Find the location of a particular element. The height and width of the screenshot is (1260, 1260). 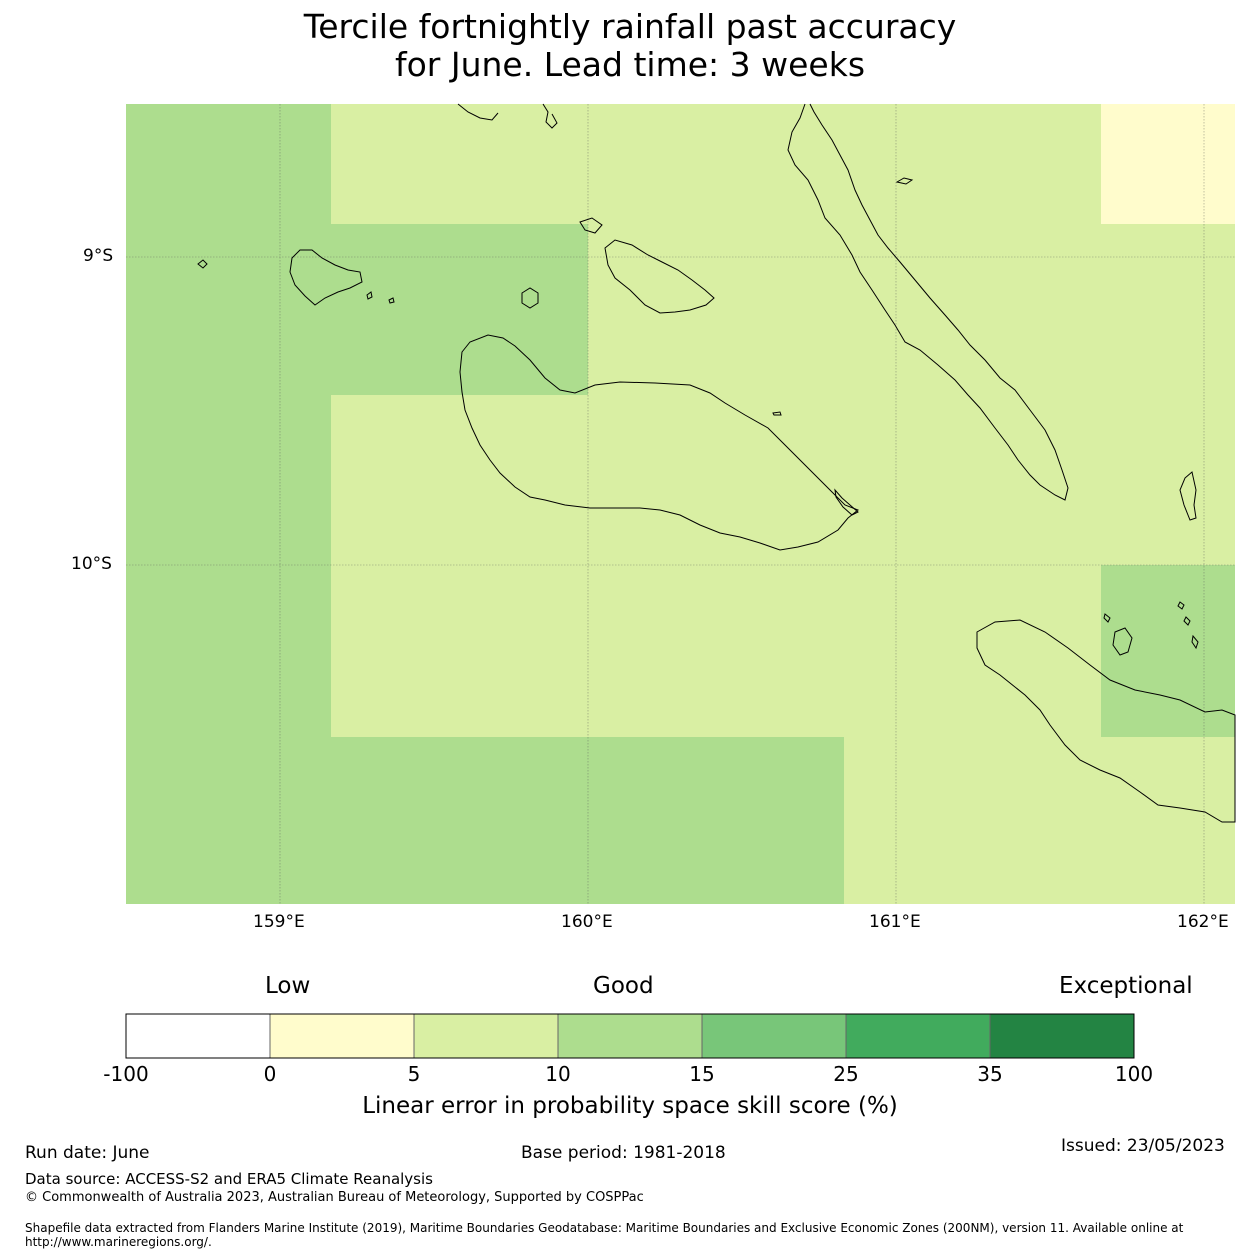

colorbar-word-low: Low is located at coordinates (288, 986).